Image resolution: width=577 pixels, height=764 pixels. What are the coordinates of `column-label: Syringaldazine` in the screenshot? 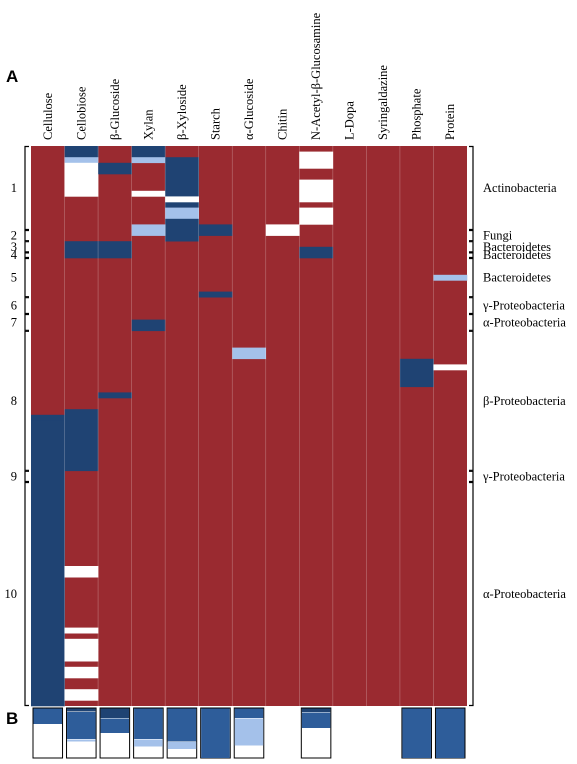 It's located at (383, 102).